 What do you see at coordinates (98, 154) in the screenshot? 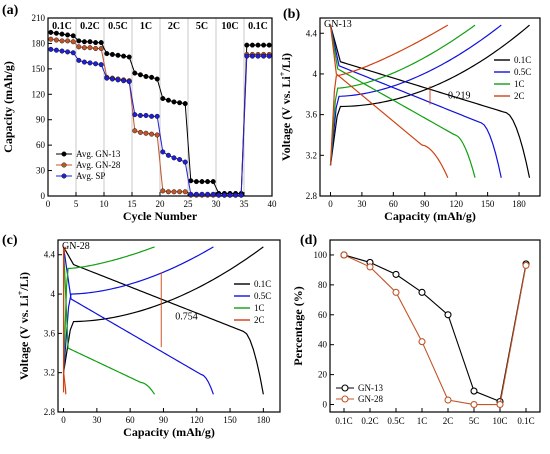
I see `legend-label: Avg. GN-13` at bounding box center [98, 154].